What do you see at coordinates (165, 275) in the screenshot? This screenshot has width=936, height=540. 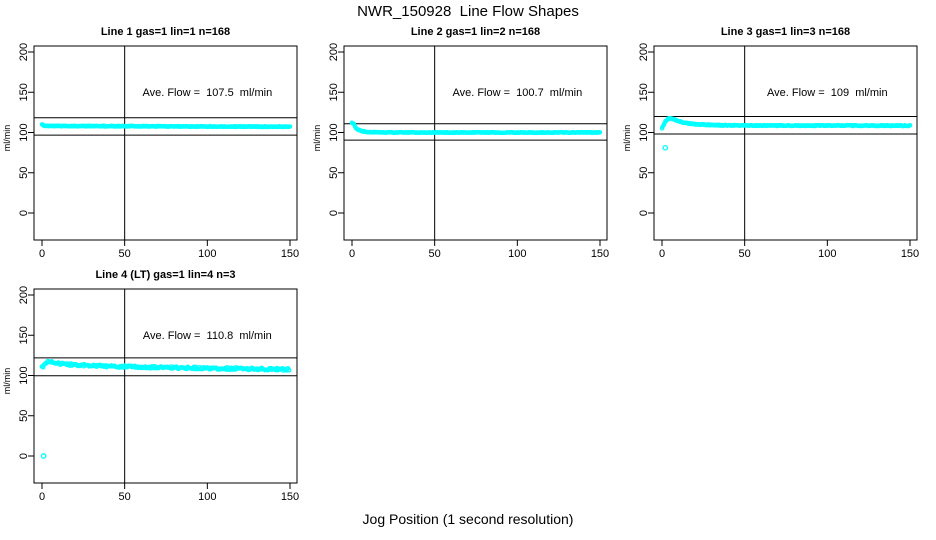 I see `panel-title: Line 4 (LT) gas=1 lin=4 n=3` at bounding box center [165, 275].